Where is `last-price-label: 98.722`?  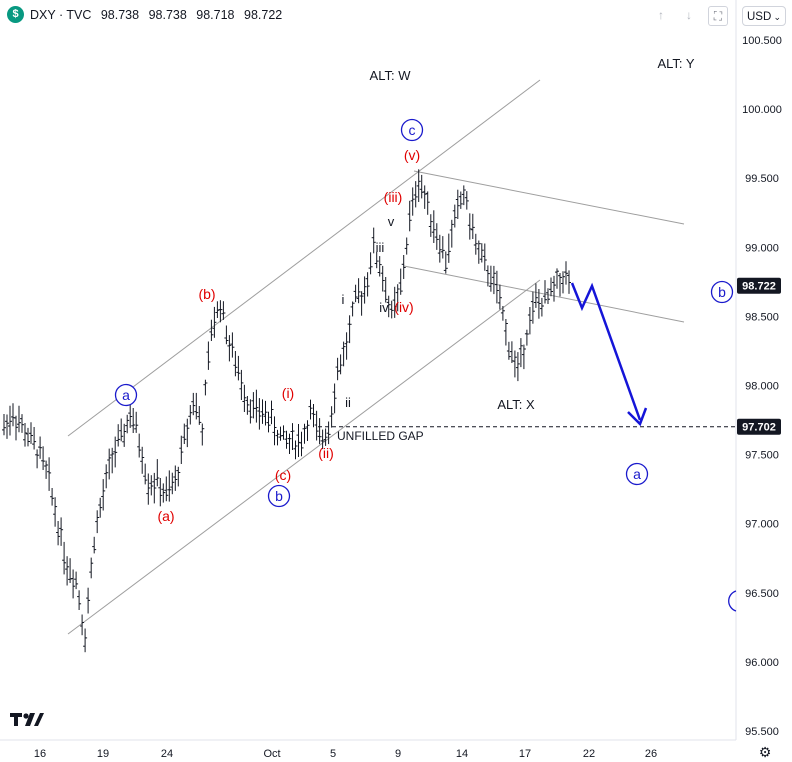 last-price-label: 98.722 is located at coordinates (759, 287).